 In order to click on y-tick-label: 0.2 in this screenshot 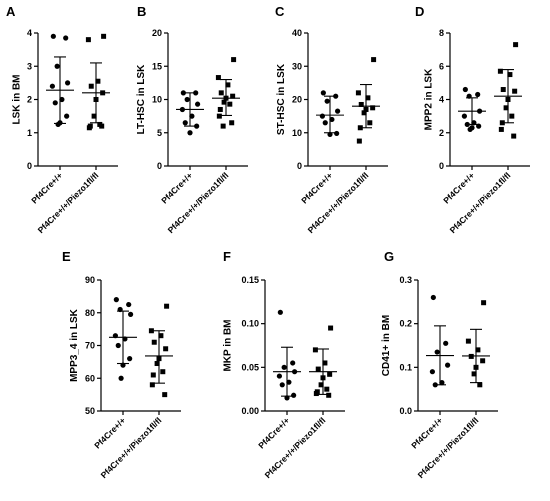, I will do `click(405, 324)`.